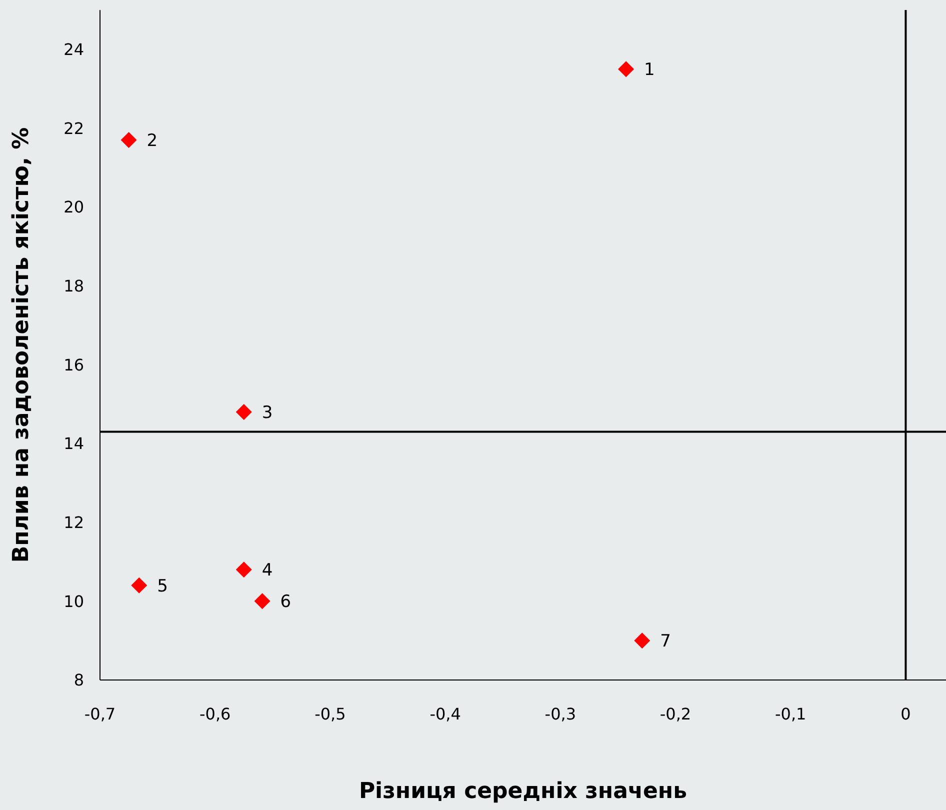 Image resolution: width=946 pixels, height=810 pixels. What do you see at coordinates (74, 207) in the screenshot?
I see `y-tick-label: 20` at bounding box center [74, 207].